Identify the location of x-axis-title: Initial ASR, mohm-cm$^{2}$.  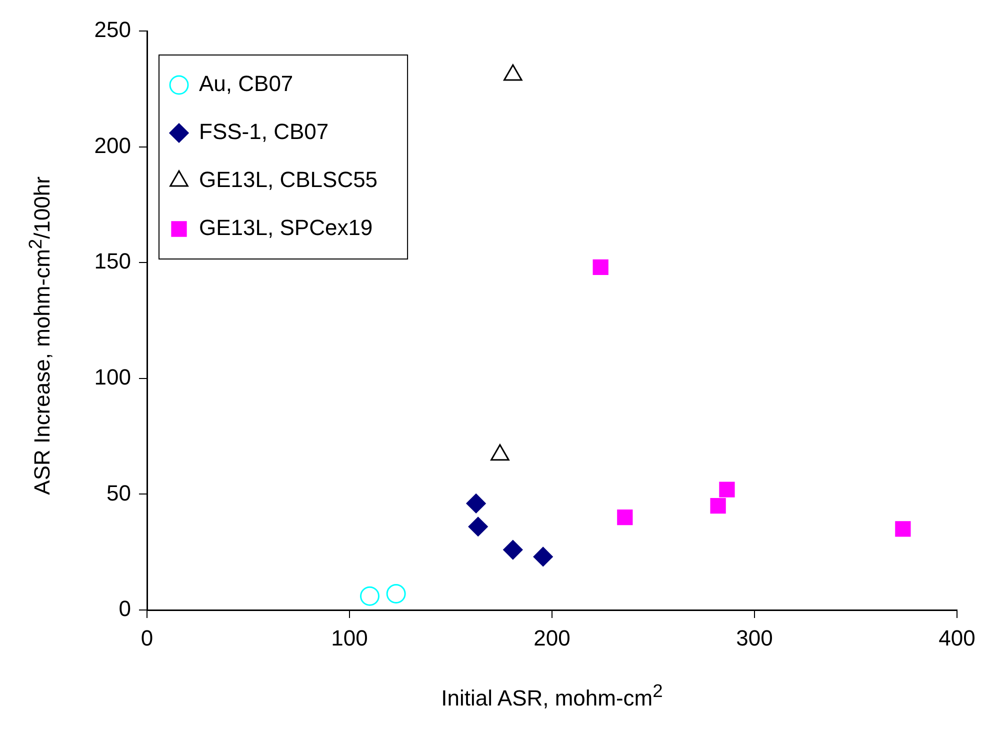
(552, 696).